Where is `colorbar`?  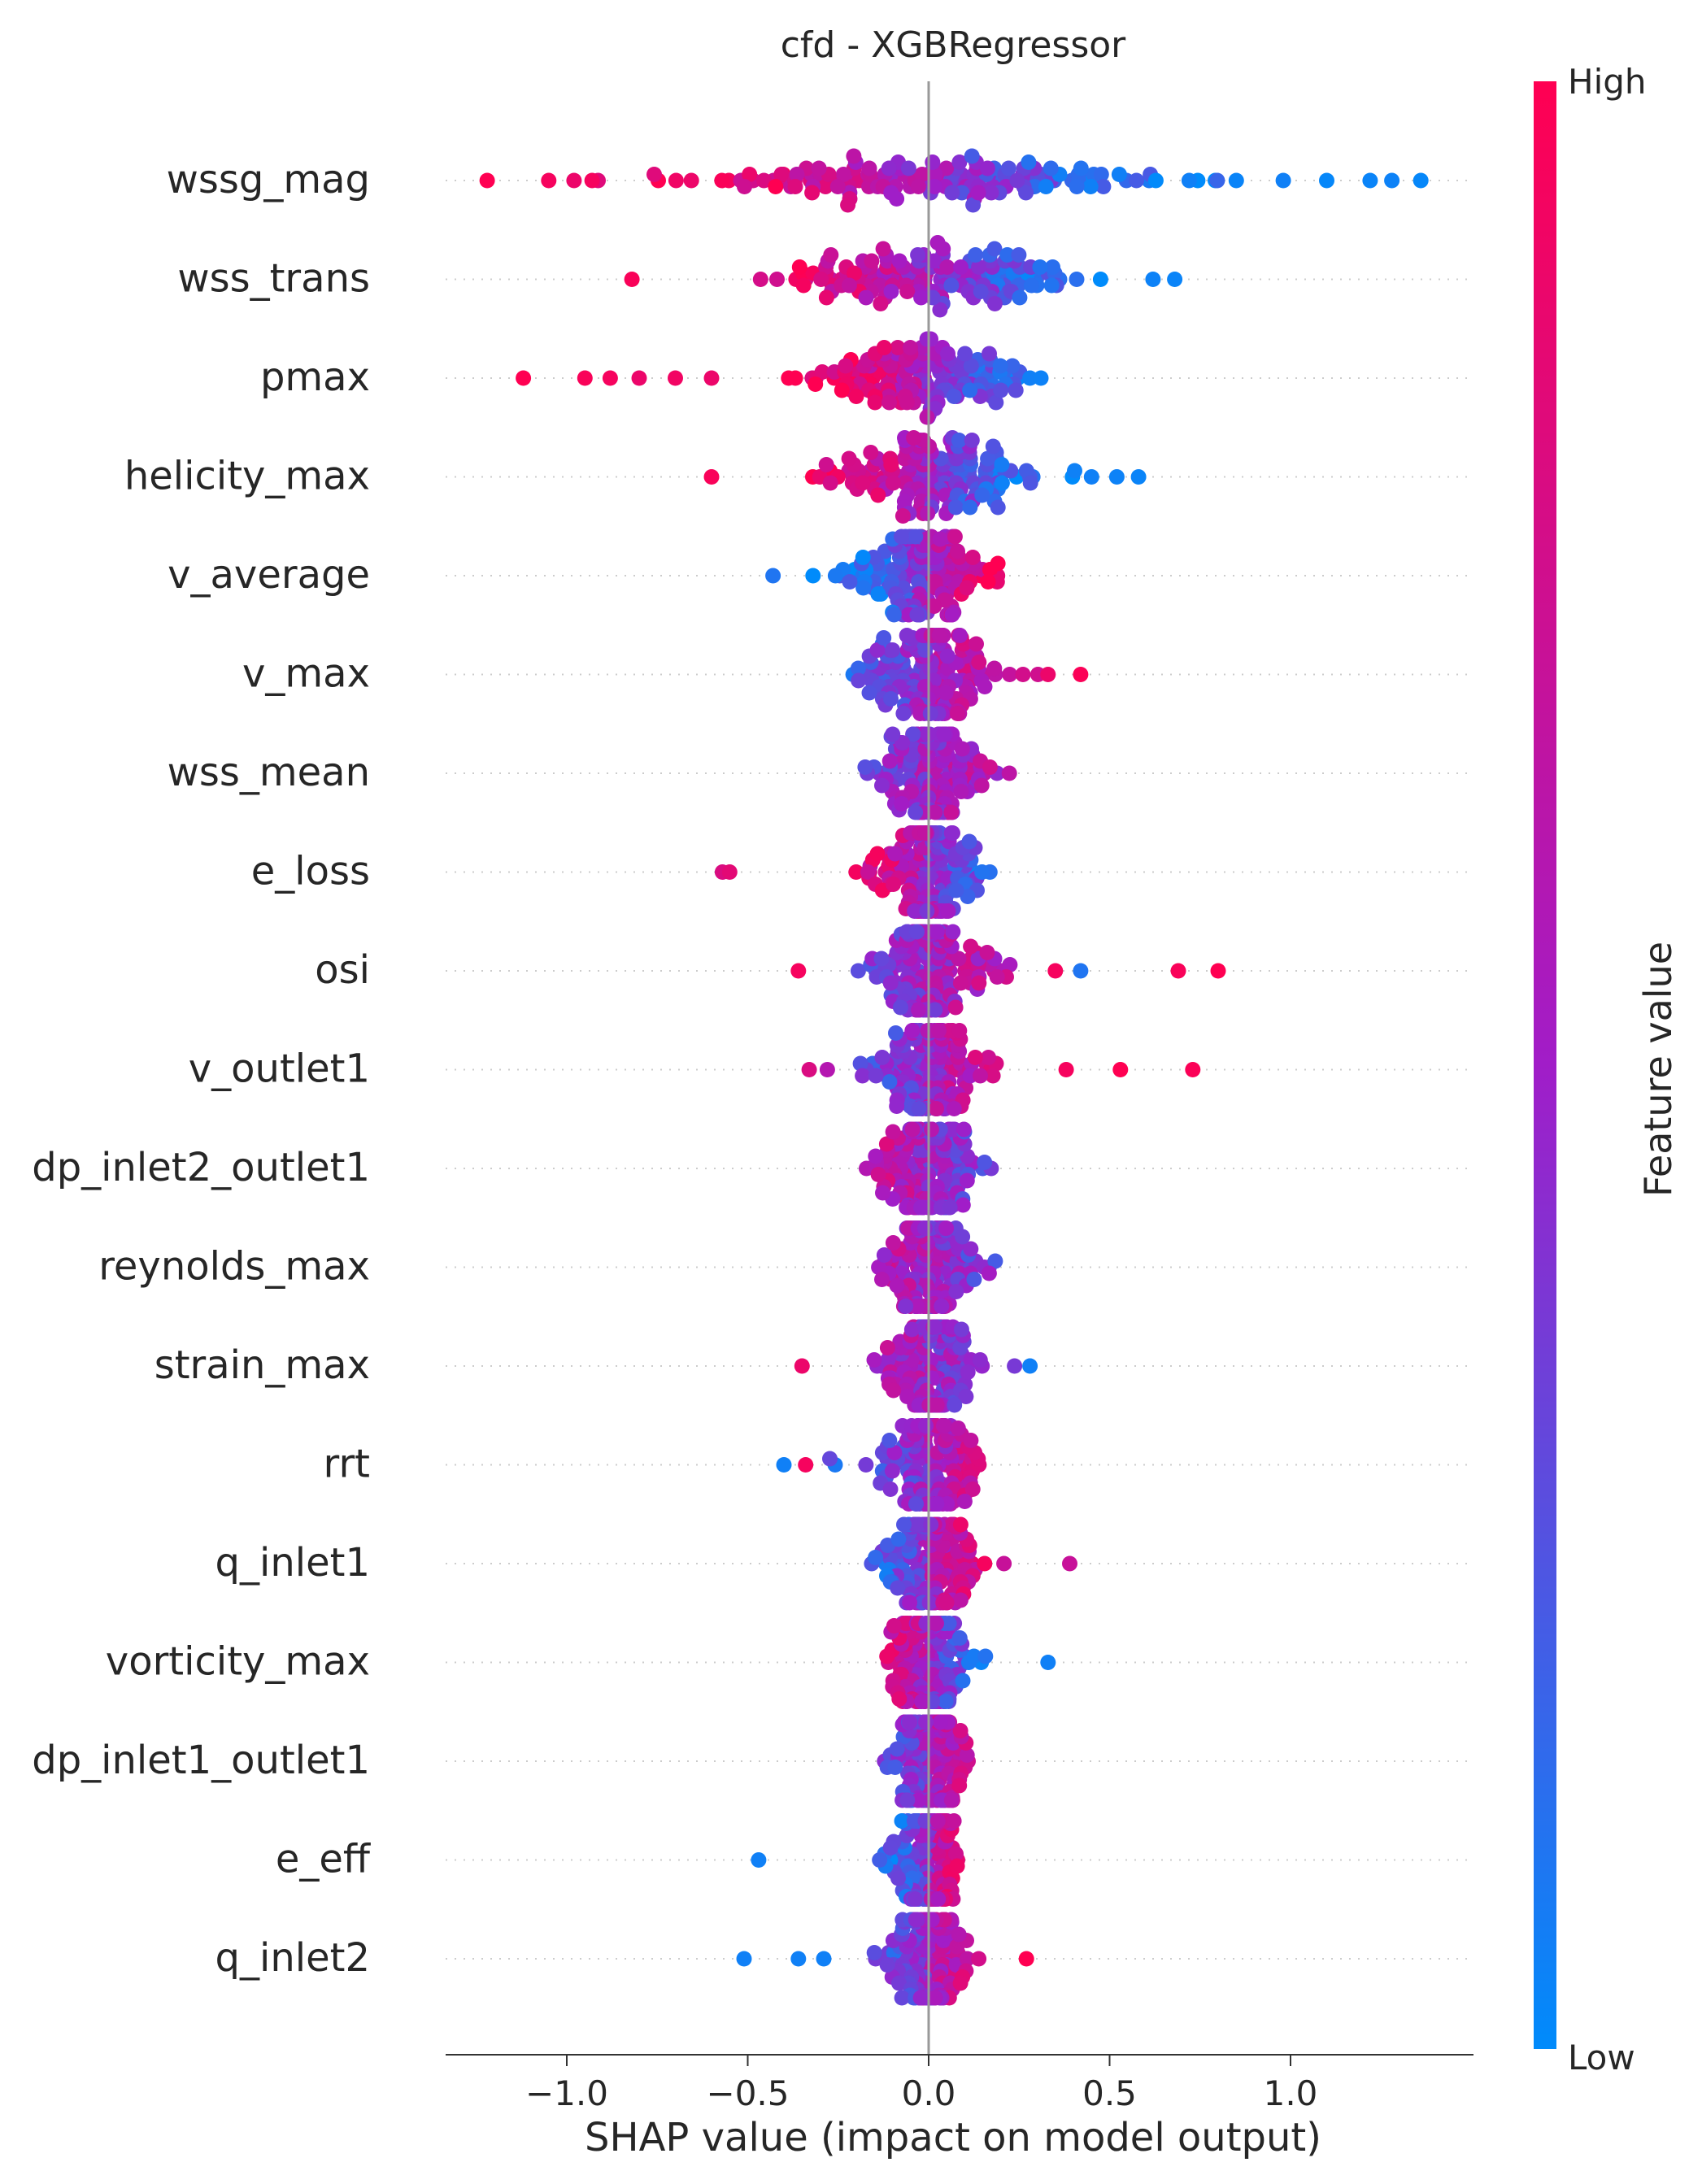
colorbar is located at coordinates (1545, 1065).